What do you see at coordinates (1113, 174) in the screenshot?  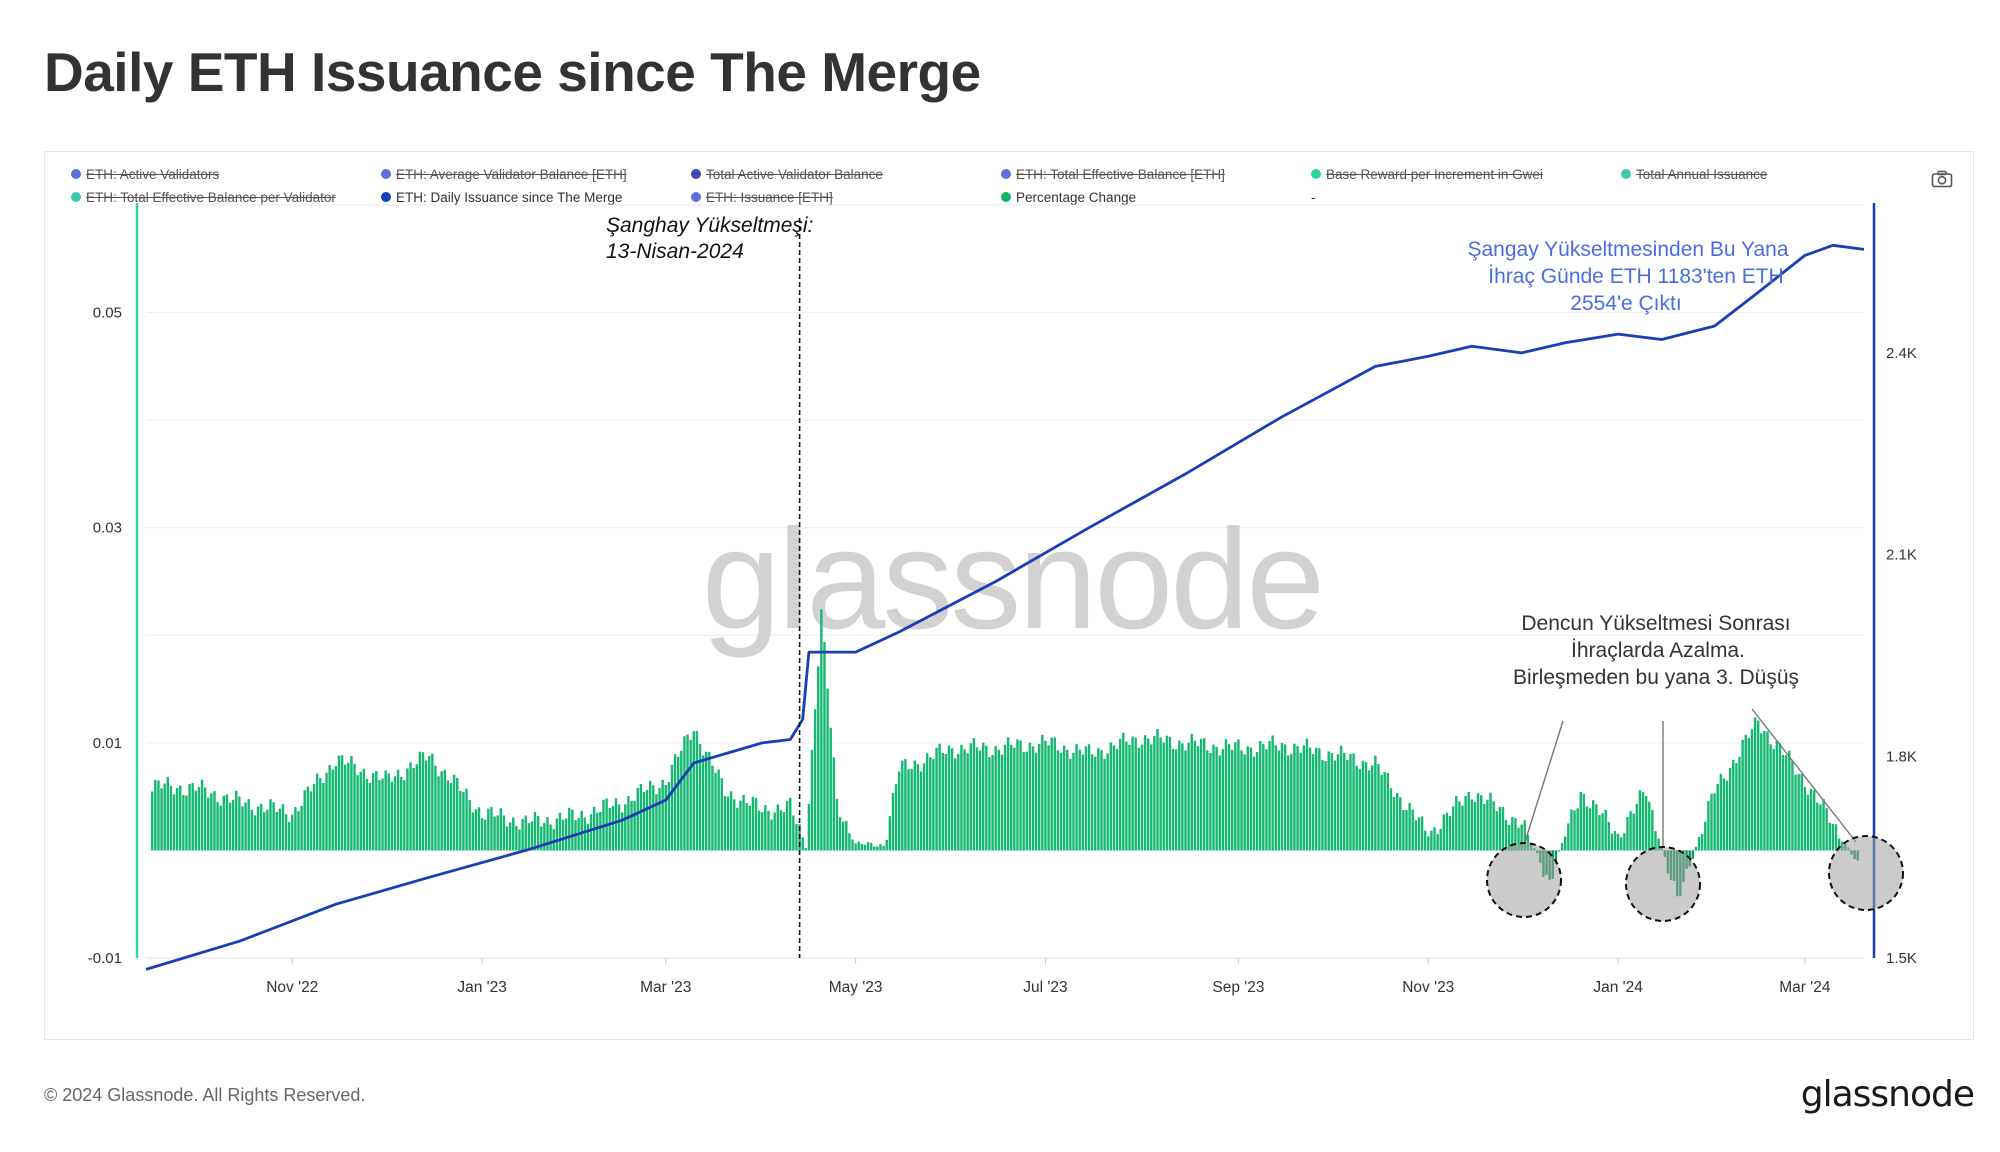 I see `legend-item: ETH: Total Effective Balance [ETH]` at bounding box center [1113, 174].